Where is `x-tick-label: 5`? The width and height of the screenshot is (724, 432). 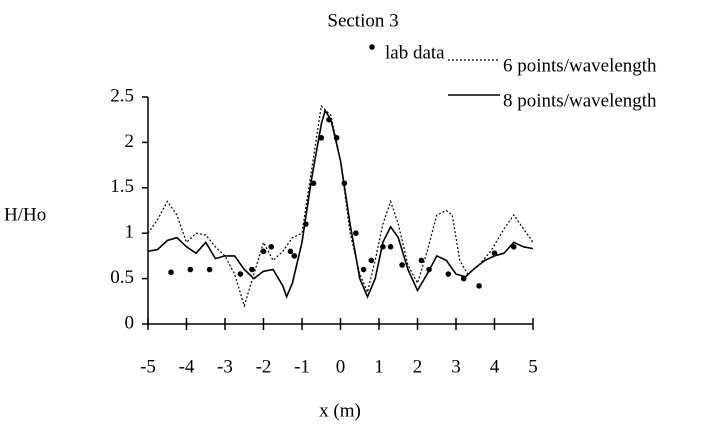 x-tick-label: 5 is located at coordinates (533, 366).